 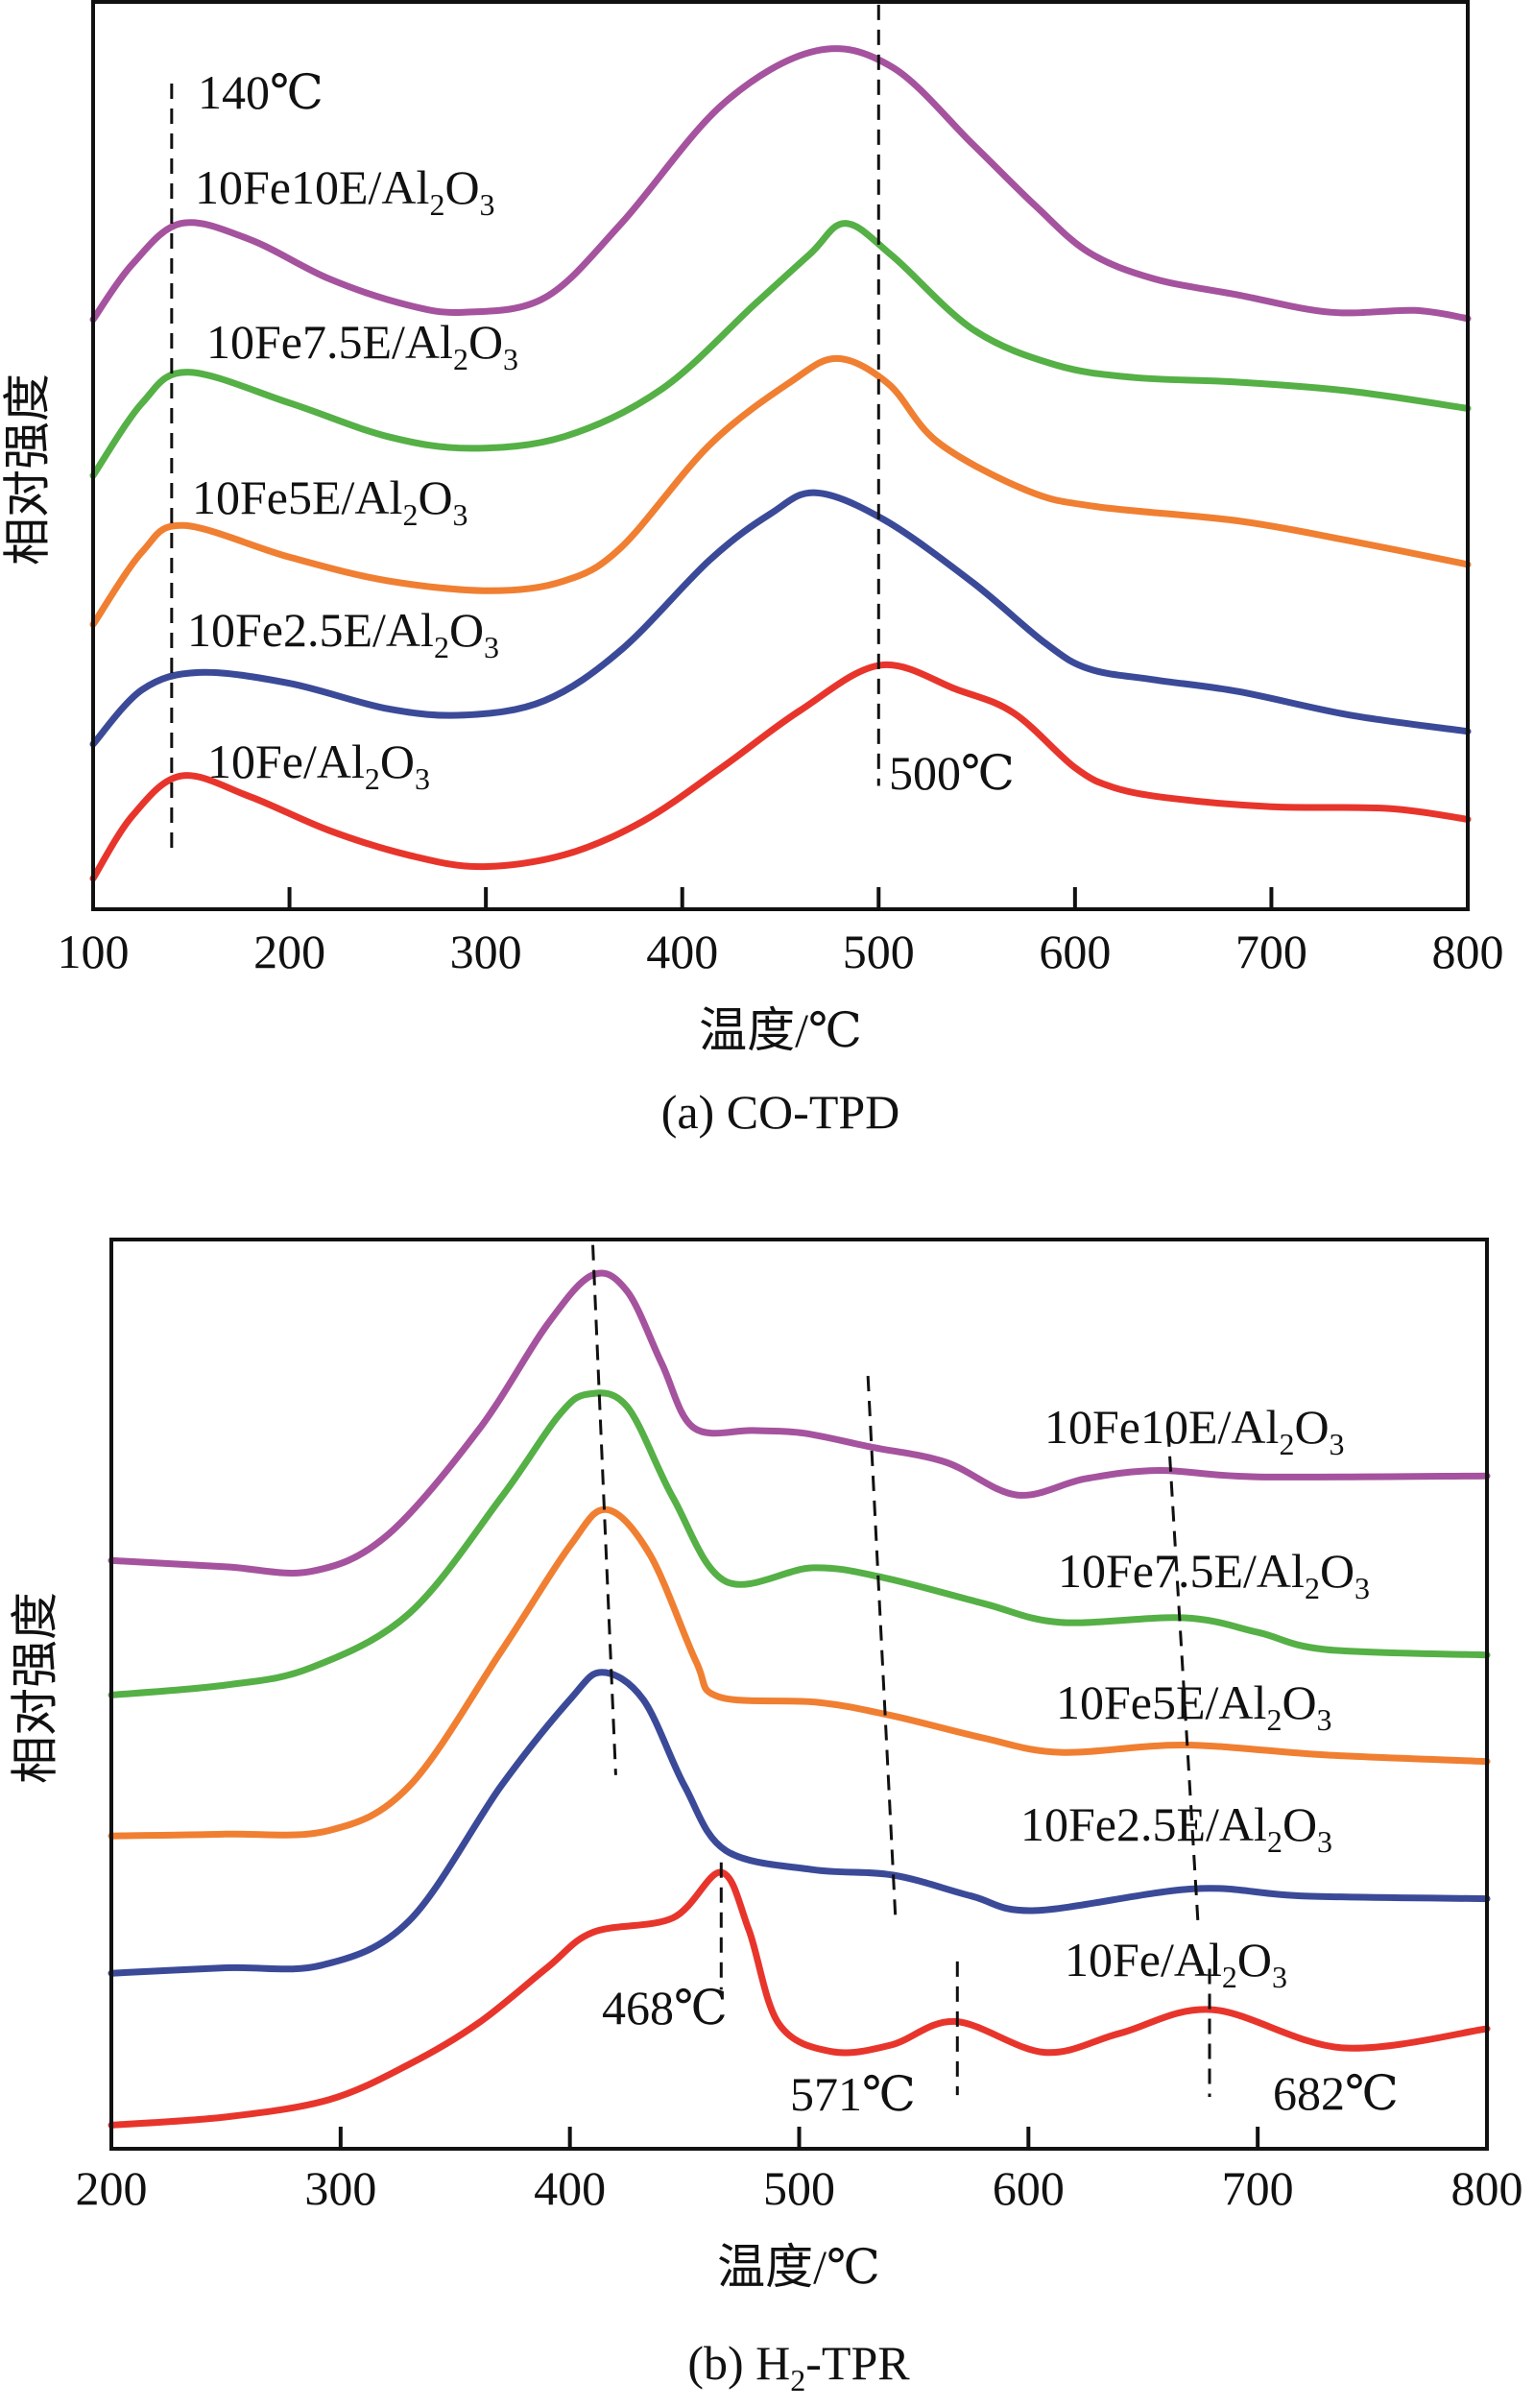 I want to click on chart-caption: (a) CO-TPD, so click(x=780, y=1112).